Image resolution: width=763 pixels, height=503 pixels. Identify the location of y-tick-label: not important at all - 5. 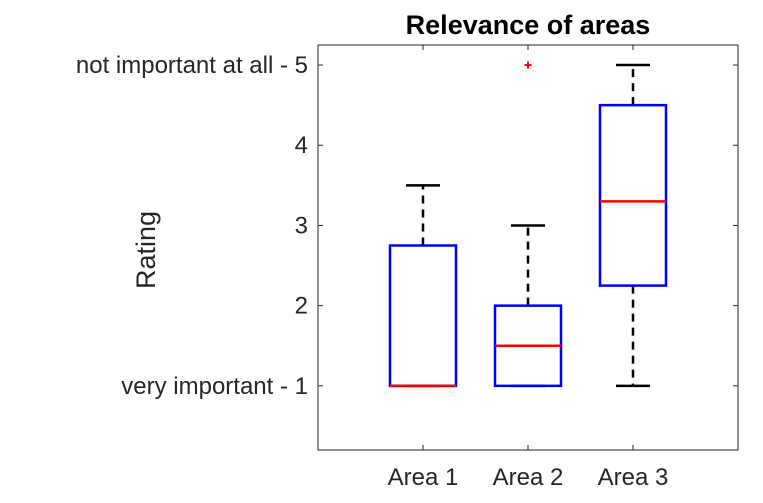
(192, 65).